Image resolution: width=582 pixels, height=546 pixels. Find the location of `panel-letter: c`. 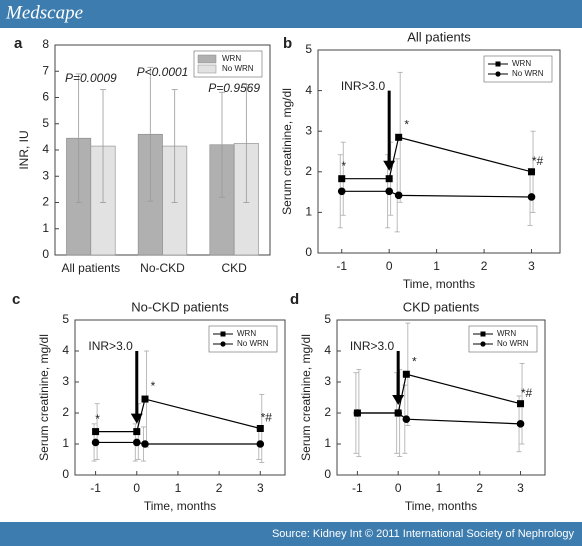

panel-letter: c is located at coordinates (16, 299).